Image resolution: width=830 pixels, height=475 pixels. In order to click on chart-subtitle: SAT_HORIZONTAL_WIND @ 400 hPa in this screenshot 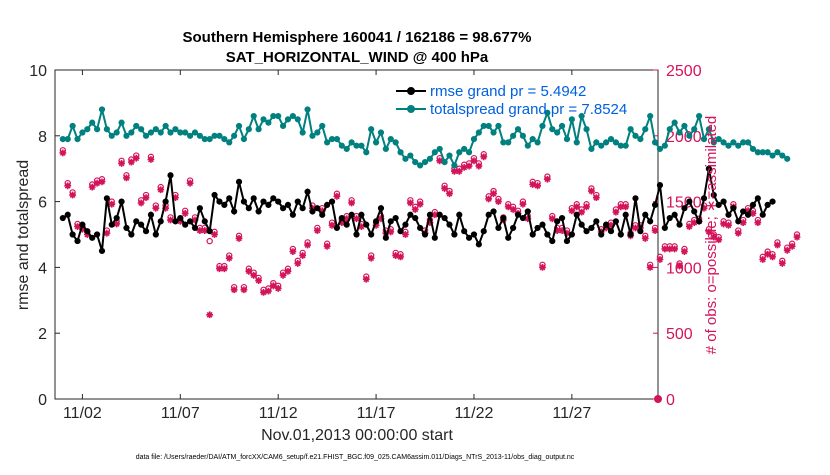, I will do `click(357, 57)`.